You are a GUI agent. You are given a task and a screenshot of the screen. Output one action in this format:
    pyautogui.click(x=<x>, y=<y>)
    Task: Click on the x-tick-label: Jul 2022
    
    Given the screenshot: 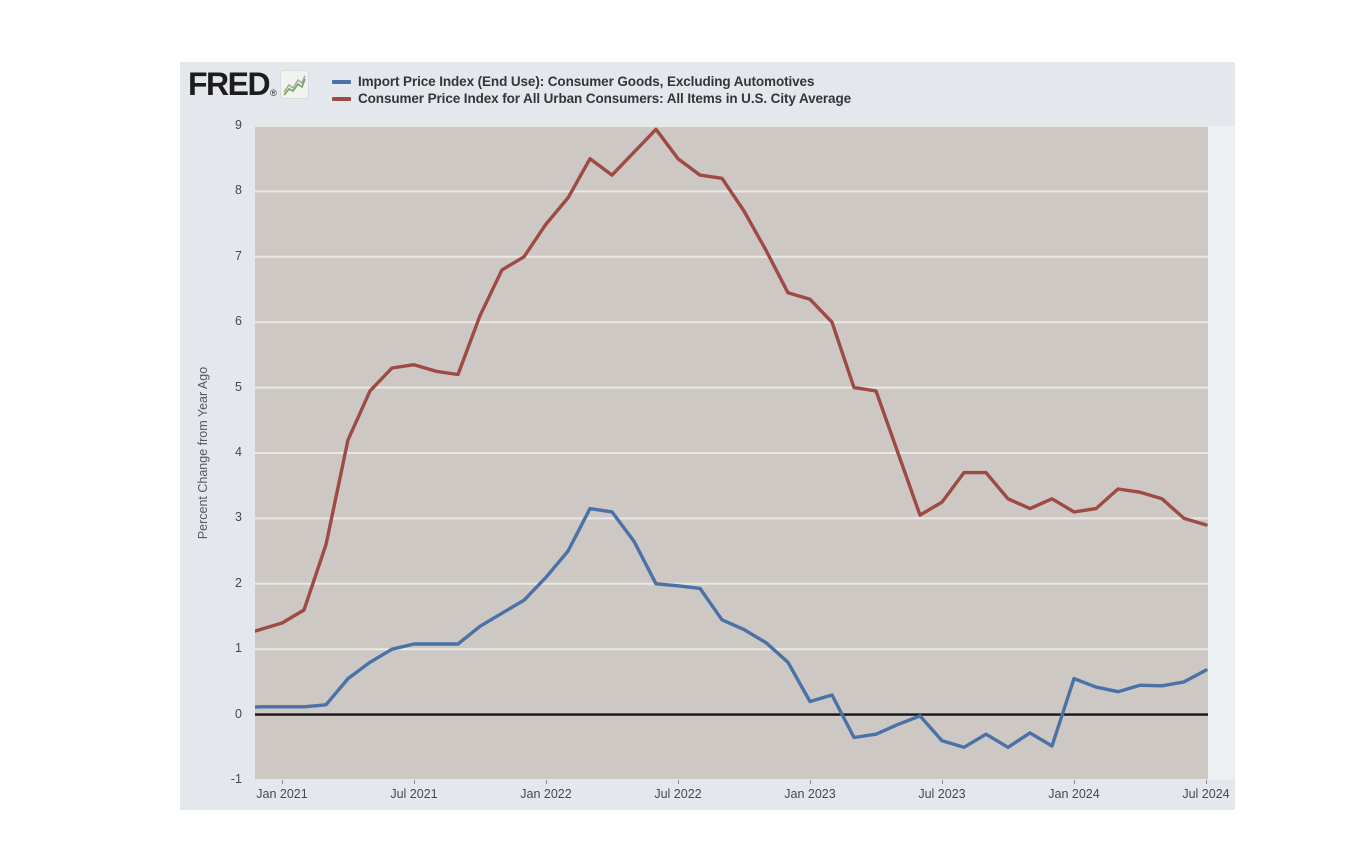 What is the action you would take?
    pyautogui.click(x=678, y=794)
    